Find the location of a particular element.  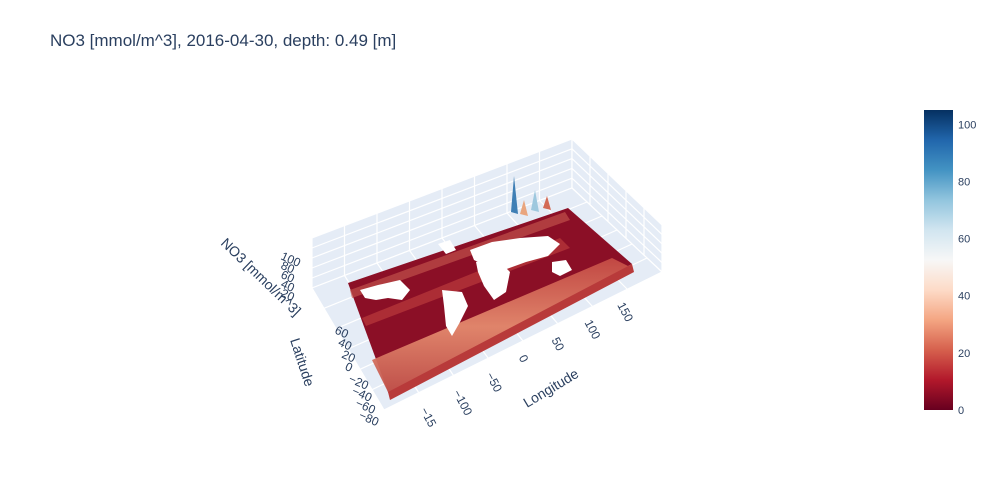

land-australia is located at coordinates (562, 268).